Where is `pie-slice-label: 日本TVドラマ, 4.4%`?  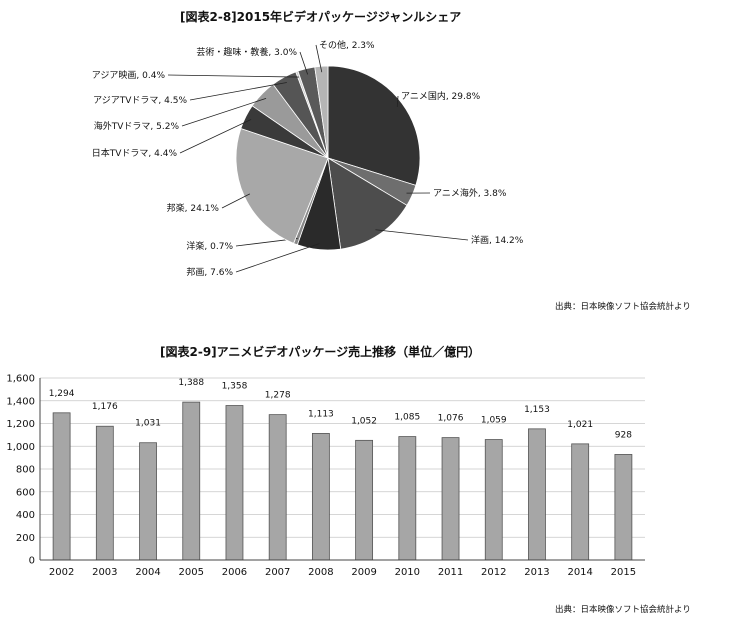 pie-slice-label: 日本TVドラマ, 4.4% is located at coordinates (135, 153).